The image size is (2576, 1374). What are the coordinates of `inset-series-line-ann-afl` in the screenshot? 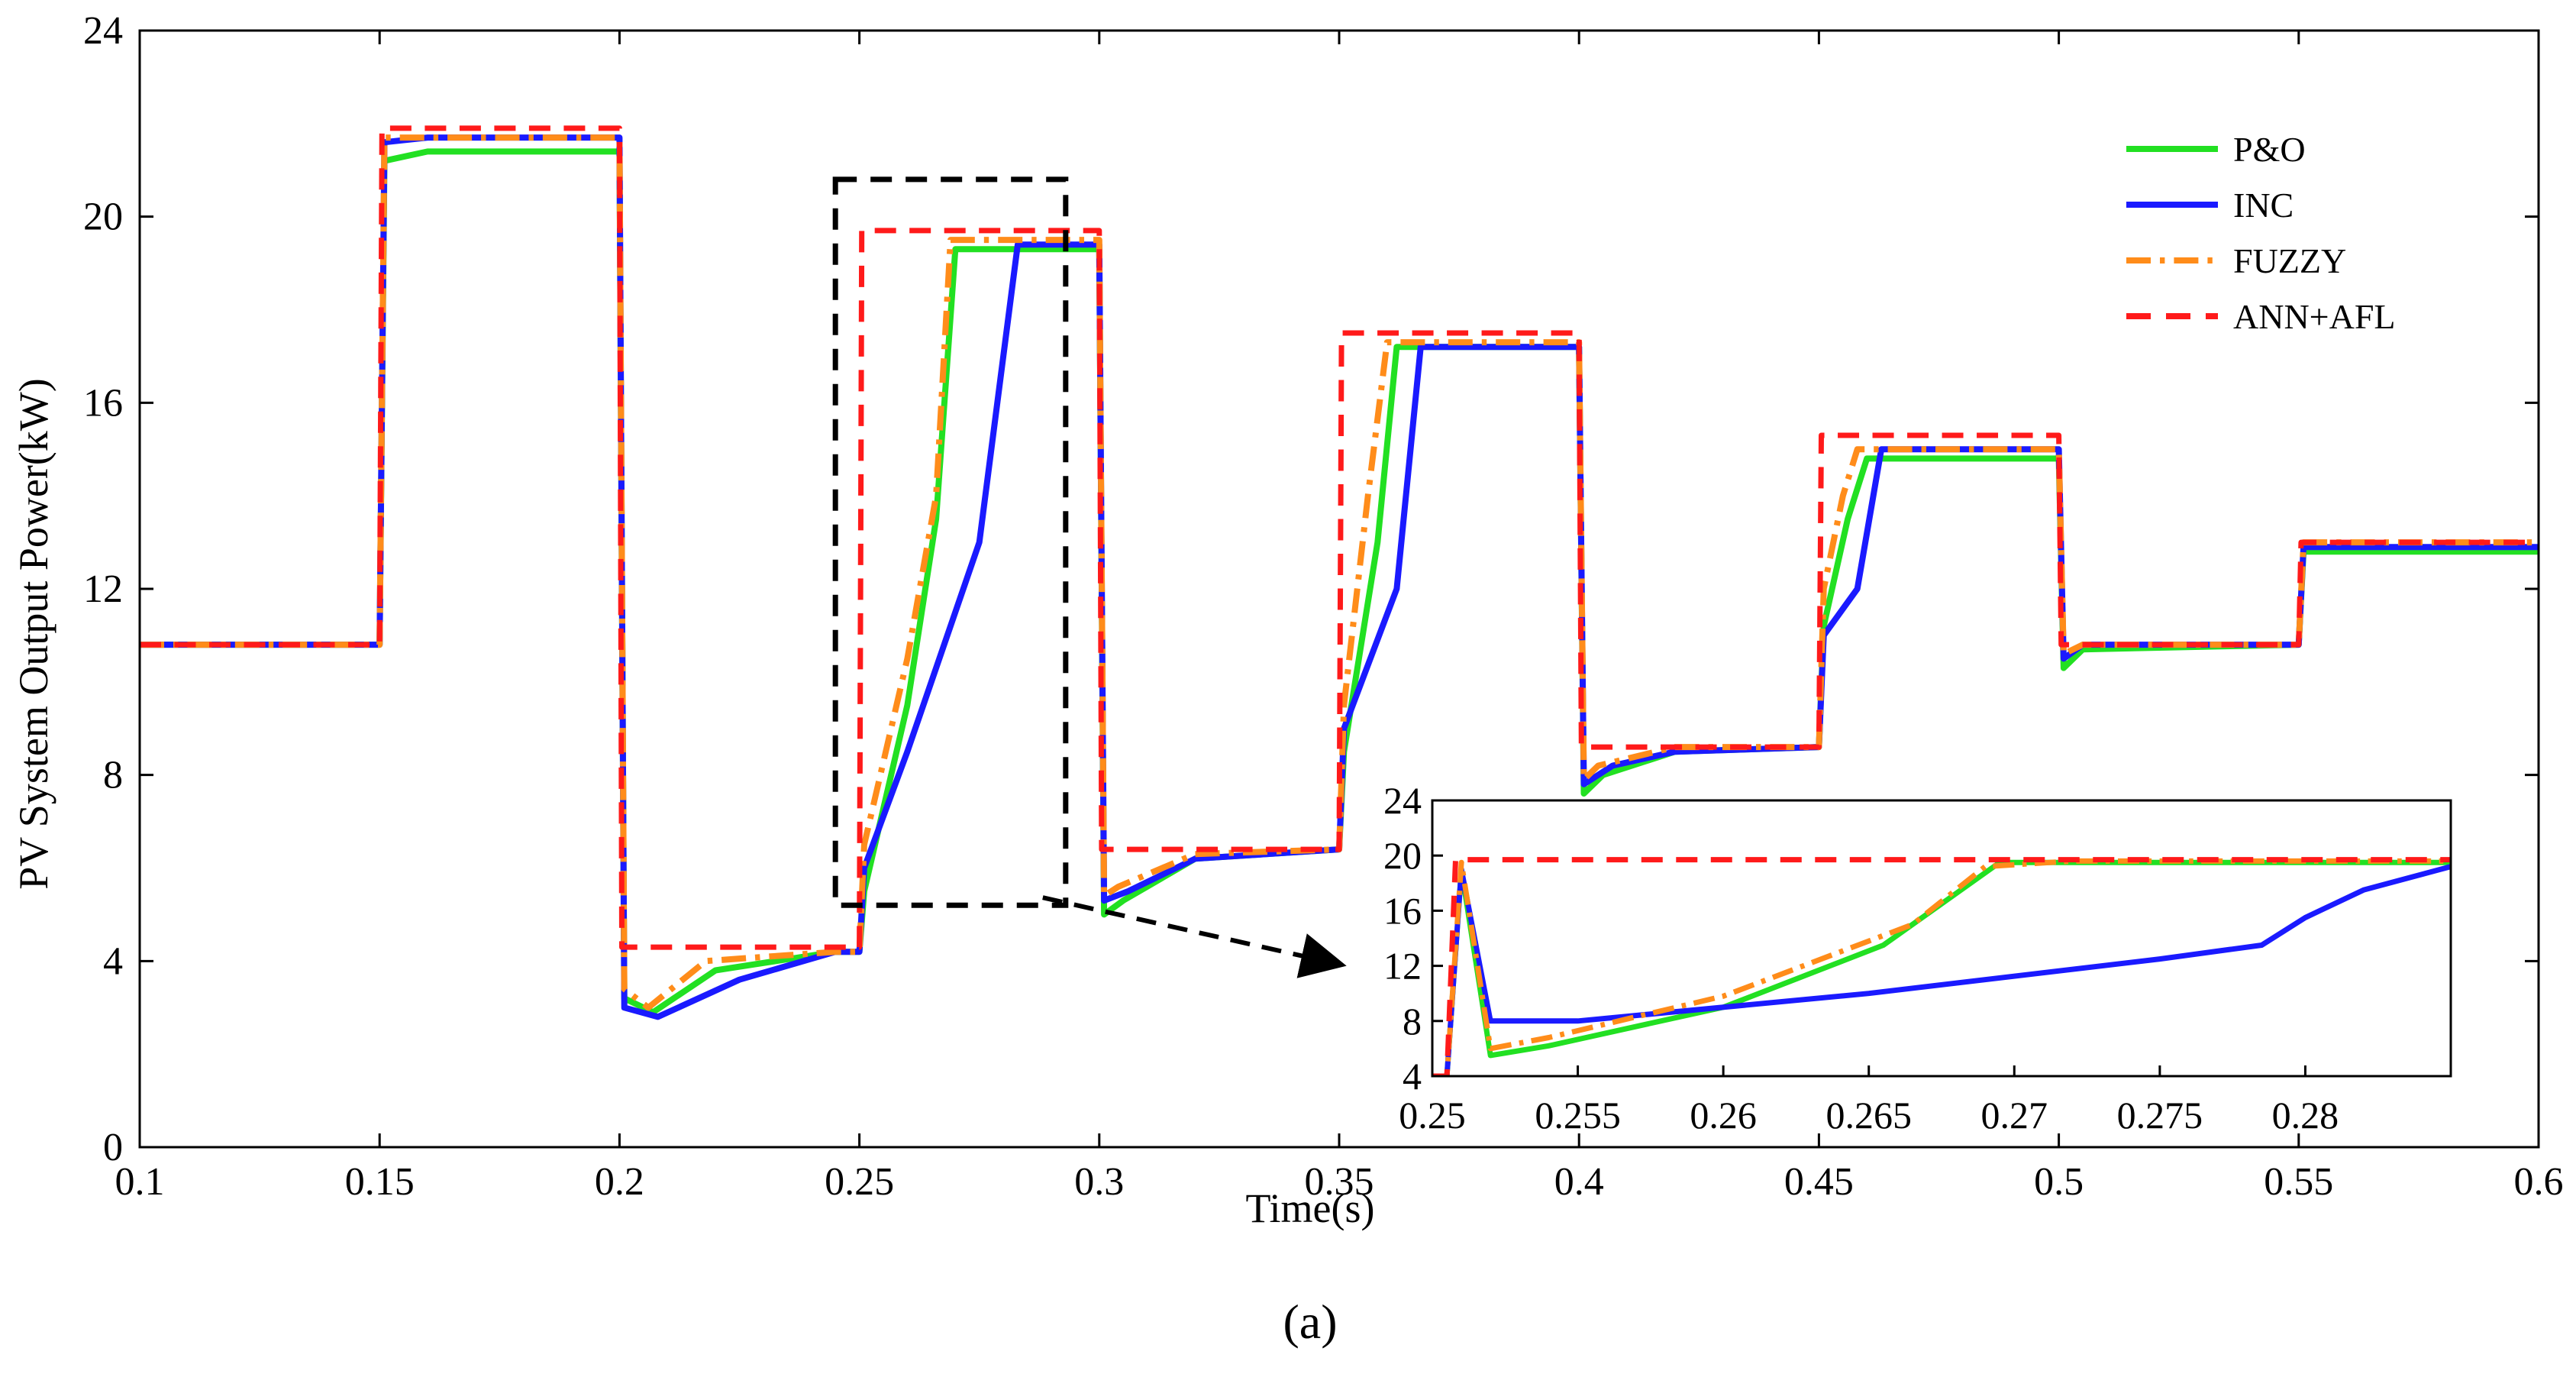 It's located at (1941, 966).